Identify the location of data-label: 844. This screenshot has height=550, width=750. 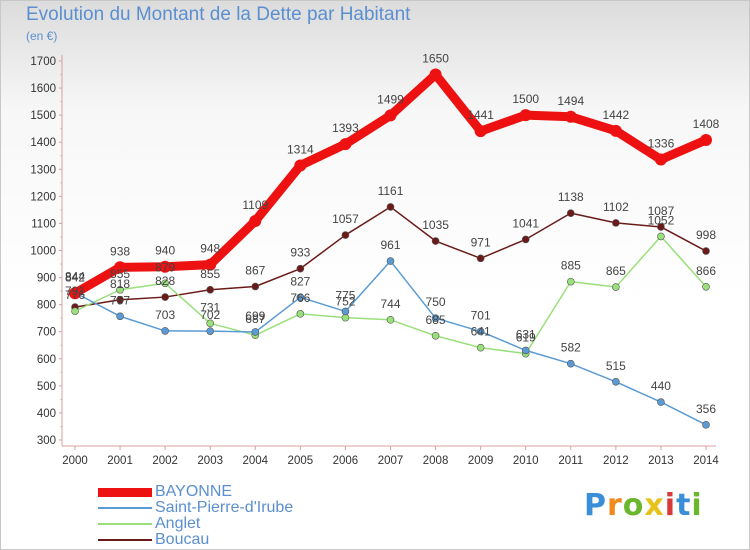
(75, 277).